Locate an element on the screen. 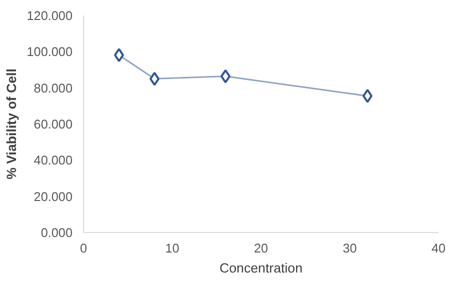 The image size is (474, 284). x-tick-label: 0 is located at coordinates (84, 249).